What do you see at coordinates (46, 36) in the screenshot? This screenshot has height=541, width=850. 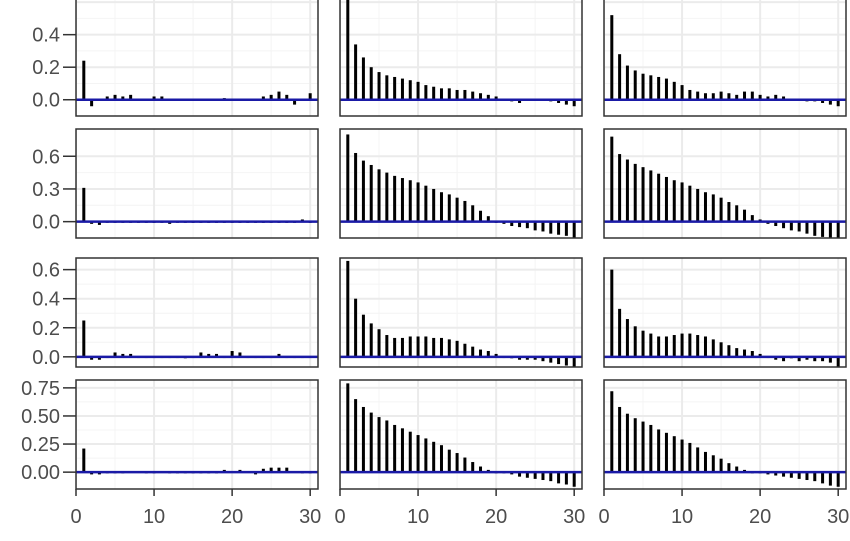 I see `y-tick-label: 0.4` at bounding box center [46, 36].